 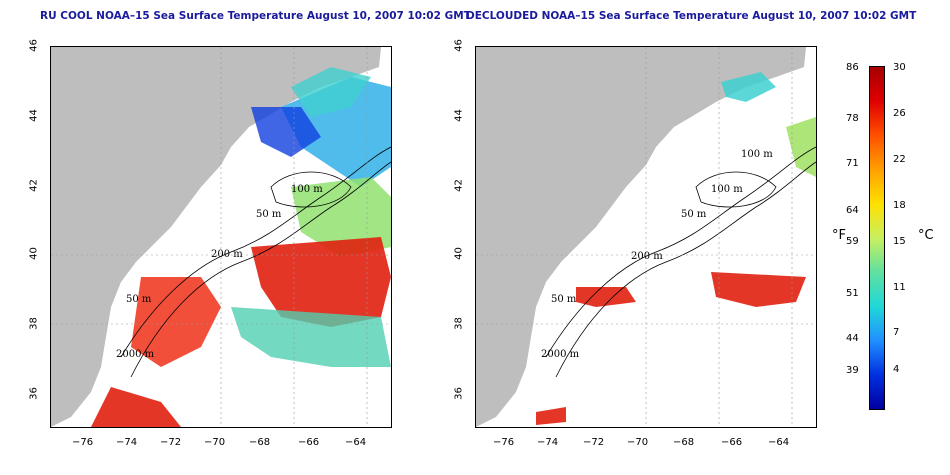 I want to click on colorbar-fahrenheit-tick: 64, so click(x=852, y=210).